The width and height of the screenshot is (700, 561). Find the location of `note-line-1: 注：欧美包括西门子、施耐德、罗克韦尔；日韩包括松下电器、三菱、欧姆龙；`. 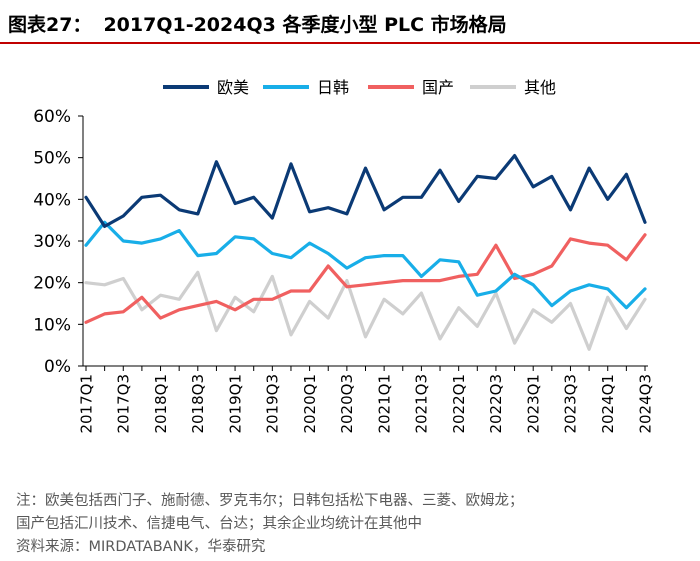

note-line-1: 注：欧美包括西门子、施耐德、罗克韦尔；日韩包括松下电器、三菱、欧姆龙； is located at coordinates (270, 501).